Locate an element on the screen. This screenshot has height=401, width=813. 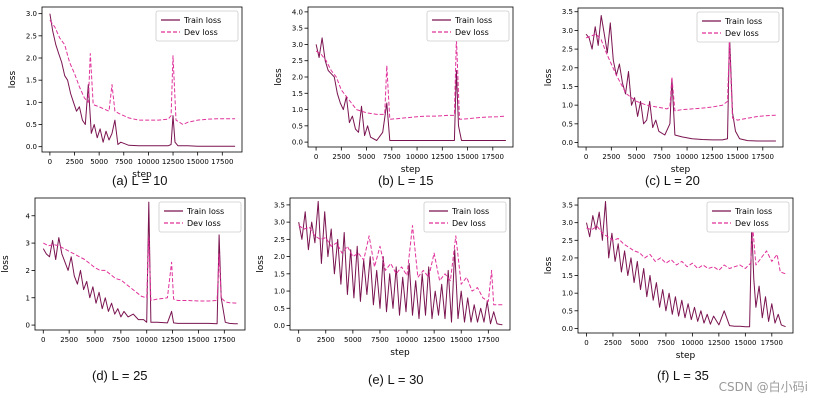
y-tick-label: 4.0 is located at coordinates (297, 12).